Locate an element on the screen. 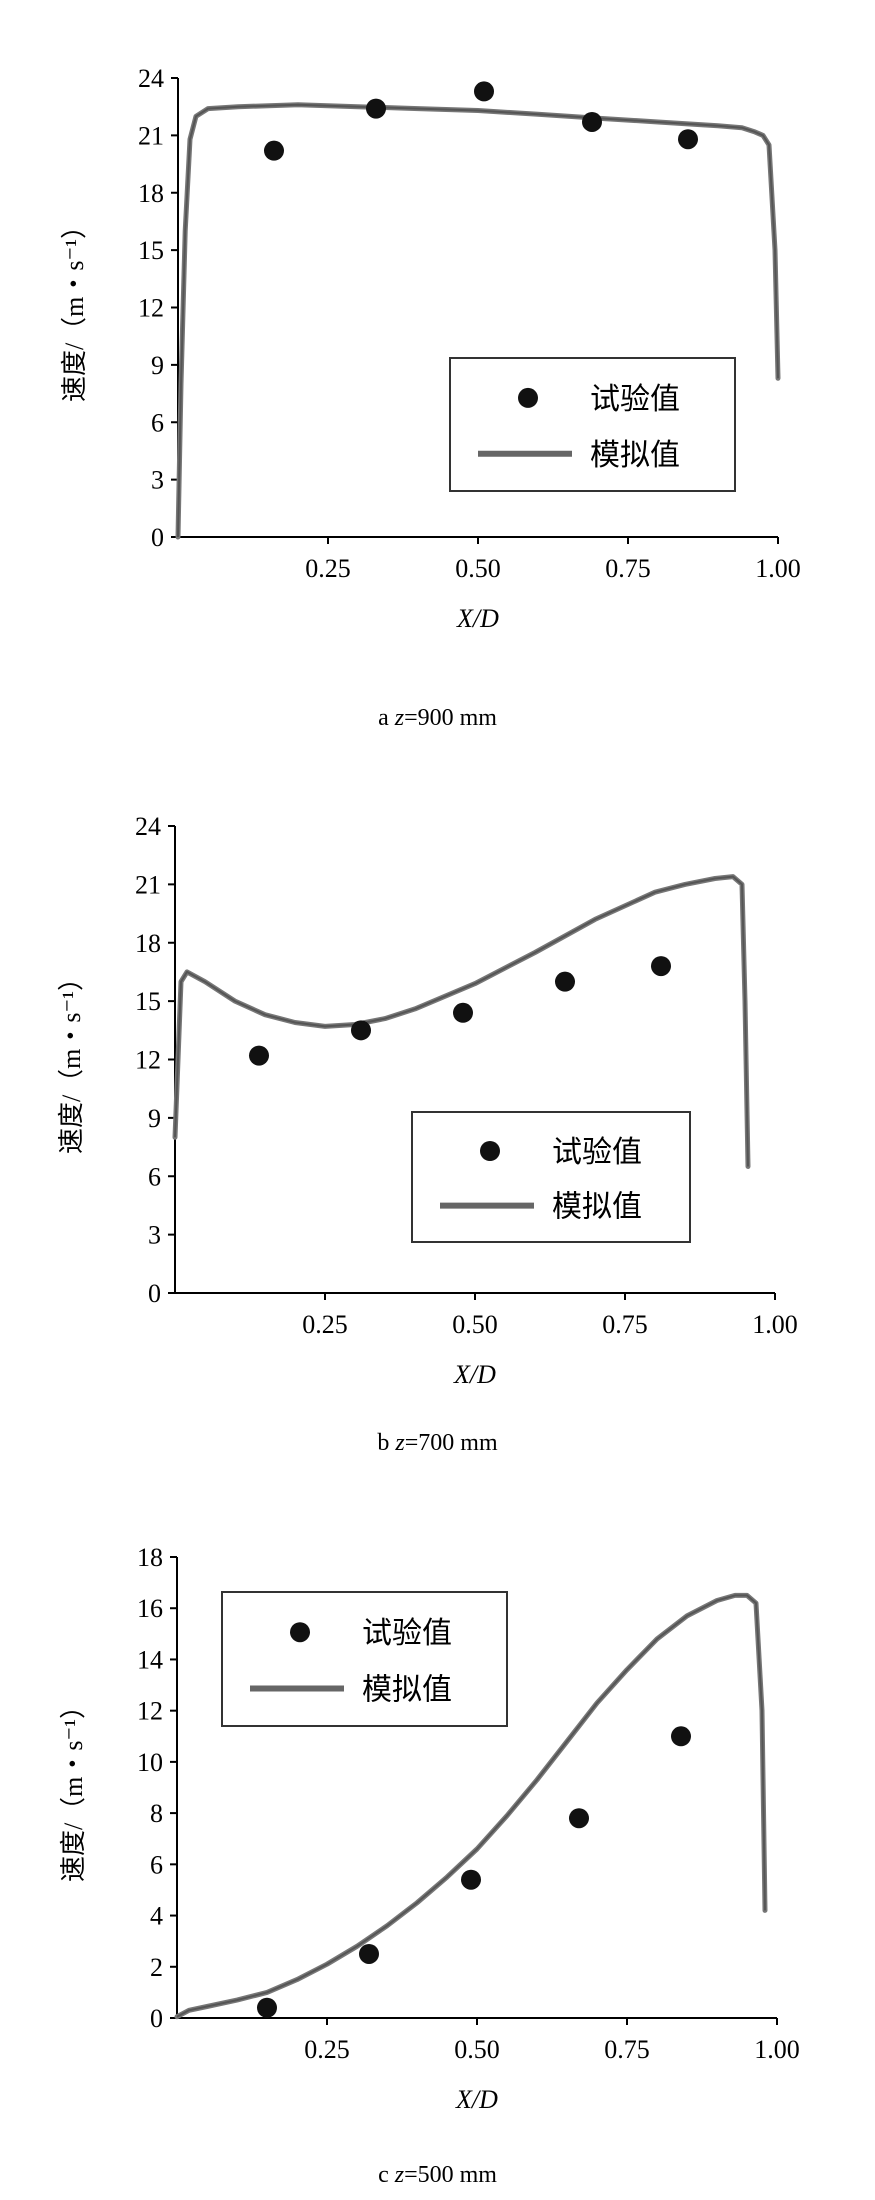 Image resolution: width=875 pixels, height=2200 pixels. chart-caption-c: c z=500 mm is located at coordinates (437, 2175).